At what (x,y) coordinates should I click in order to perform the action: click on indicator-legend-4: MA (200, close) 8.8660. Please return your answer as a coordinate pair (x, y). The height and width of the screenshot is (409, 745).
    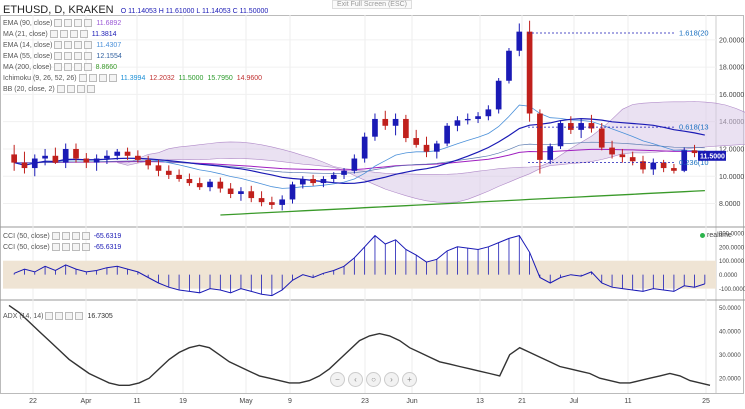
    Looking at the image, I should click on (60, 68).